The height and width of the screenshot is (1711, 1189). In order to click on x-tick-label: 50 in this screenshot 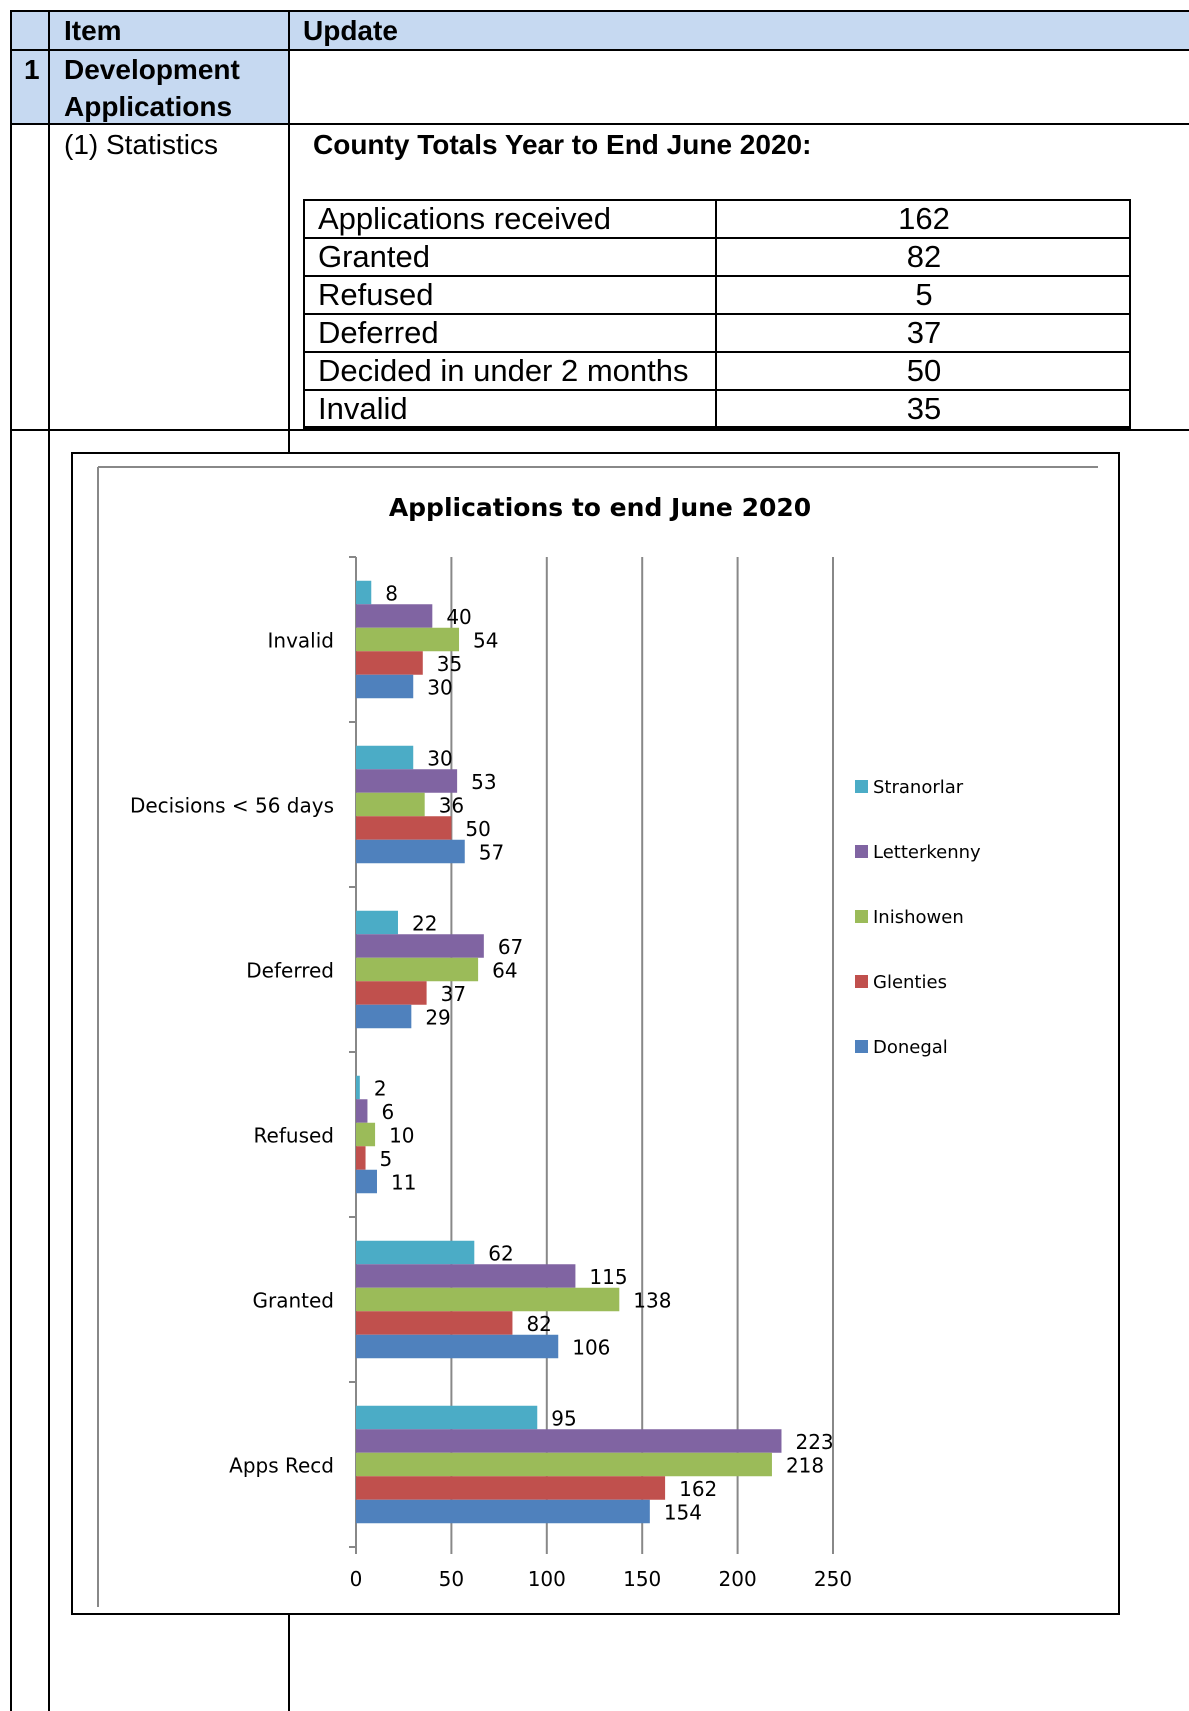, I will do `click(451, 1579)`.